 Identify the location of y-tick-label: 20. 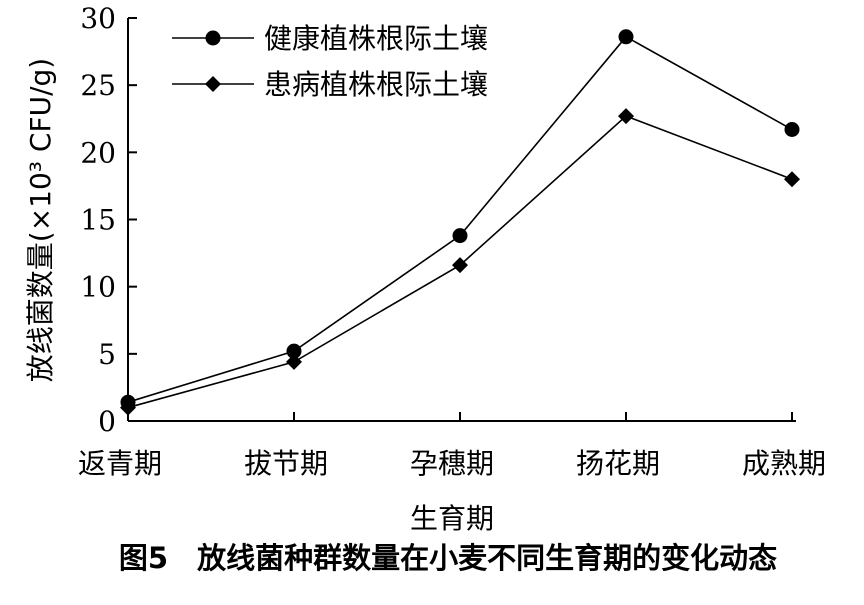
(98, 152).